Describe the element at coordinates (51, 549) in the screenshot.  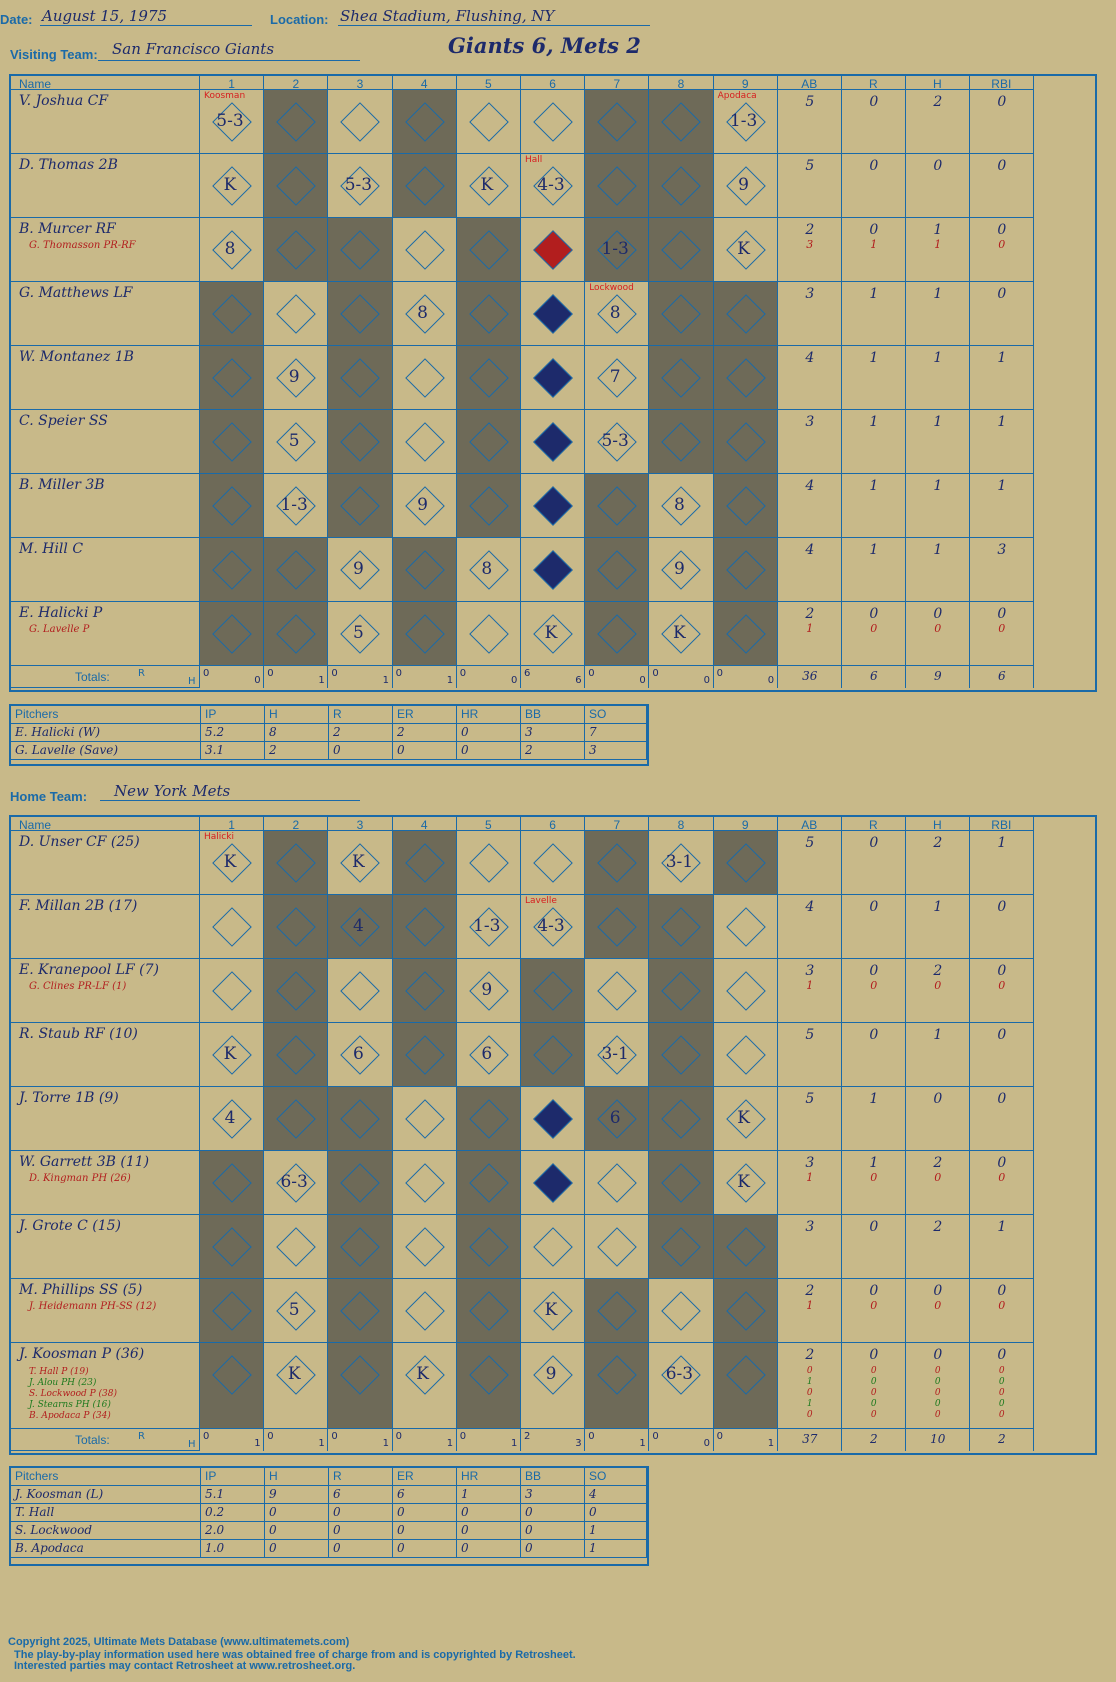
I see `player-name: M. Hill C` at that location.